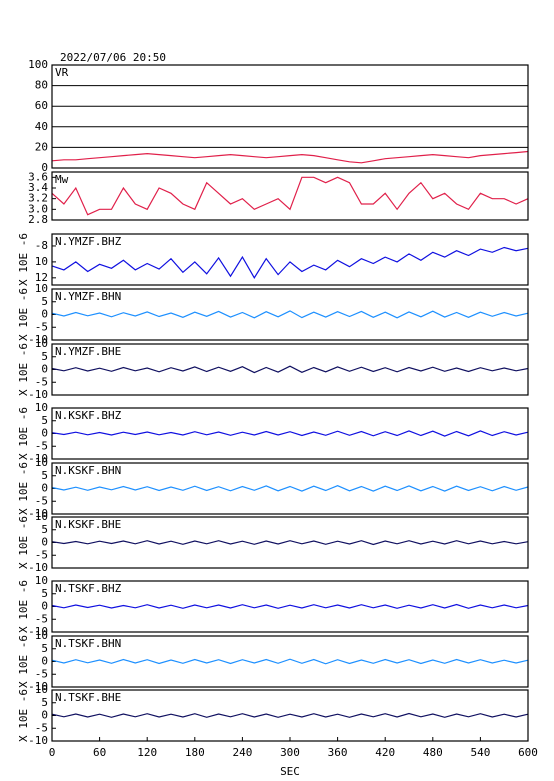  I want to click on y-tick-label: 80, so click(41, 85).